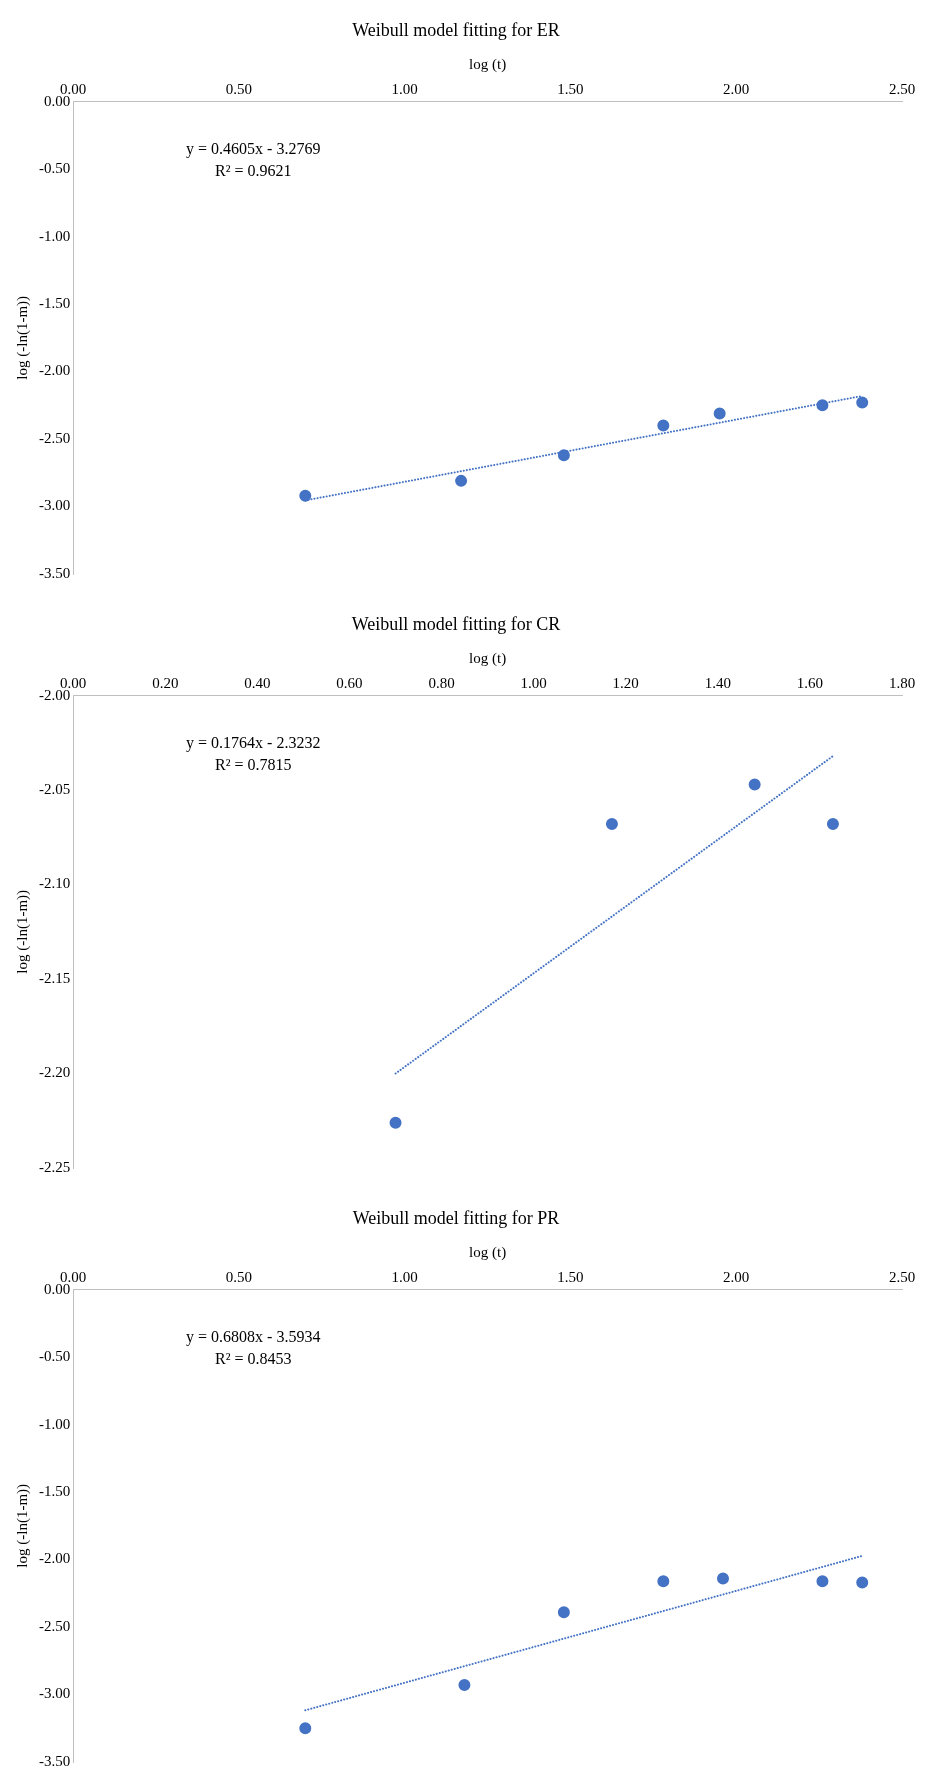 This screenshot has height=1782, width=932. I want to click on y-tick-label: -2.15, so click(55, 977).